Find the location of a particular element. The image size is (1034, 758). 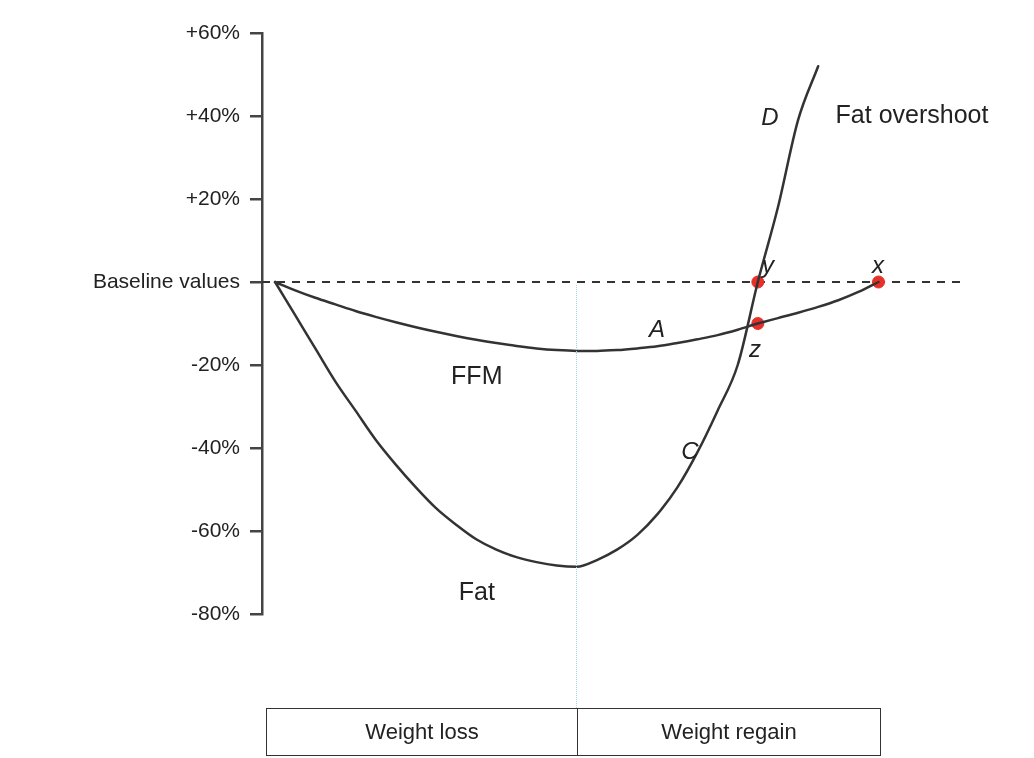

annotation: z is located at coordinates (754, 348).